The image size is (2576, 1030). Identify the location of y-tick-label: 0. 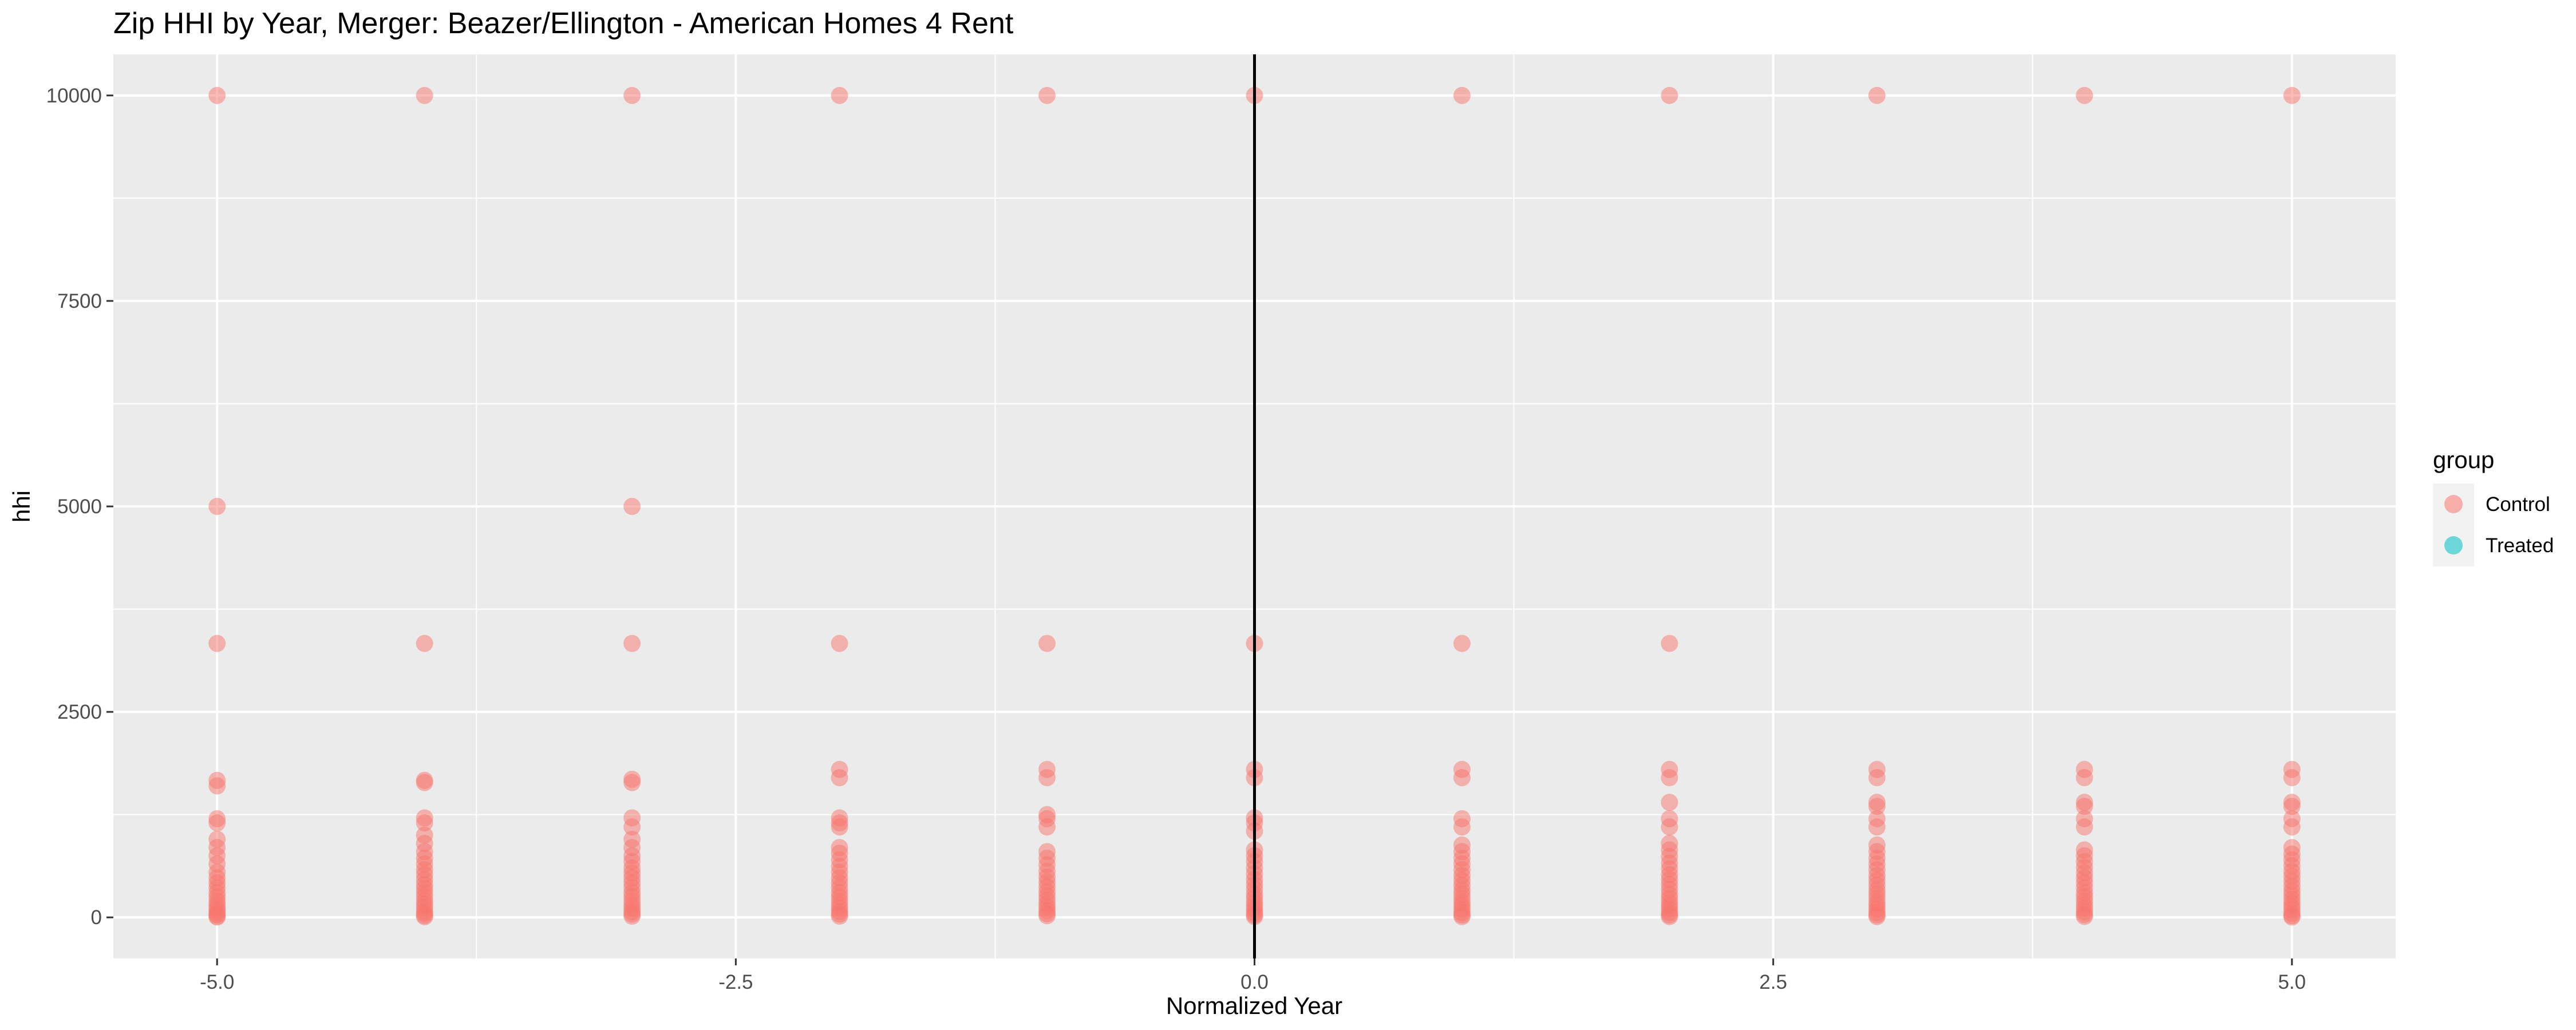
(96, 917).